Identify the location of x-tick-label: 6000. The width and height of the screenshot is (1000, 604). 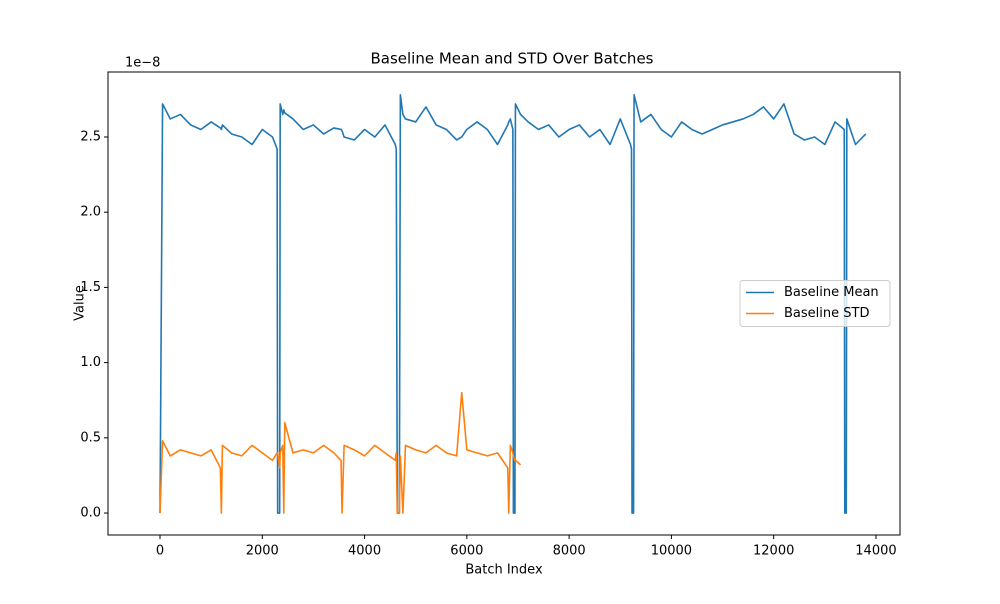
(466, 551).